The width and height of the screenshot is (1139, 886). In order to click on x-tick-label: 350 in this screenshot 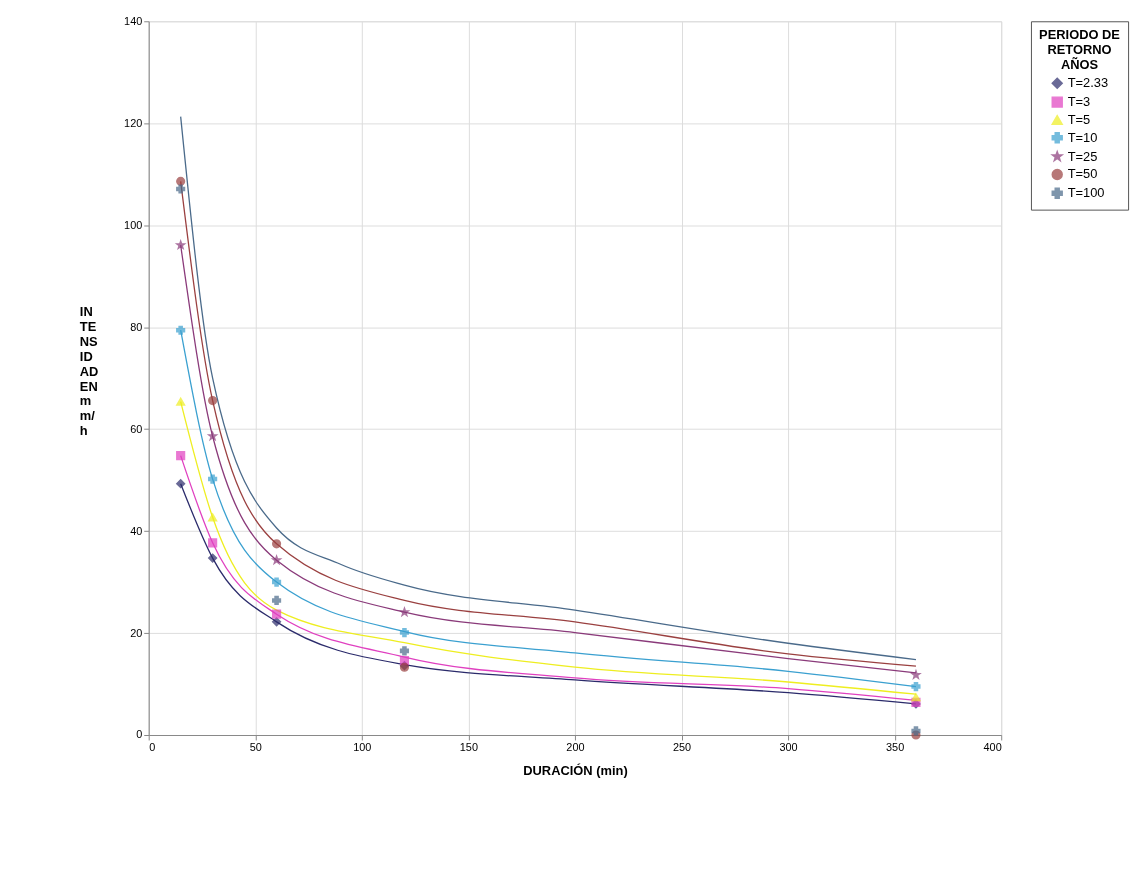, I will do `click(895, 747)`.